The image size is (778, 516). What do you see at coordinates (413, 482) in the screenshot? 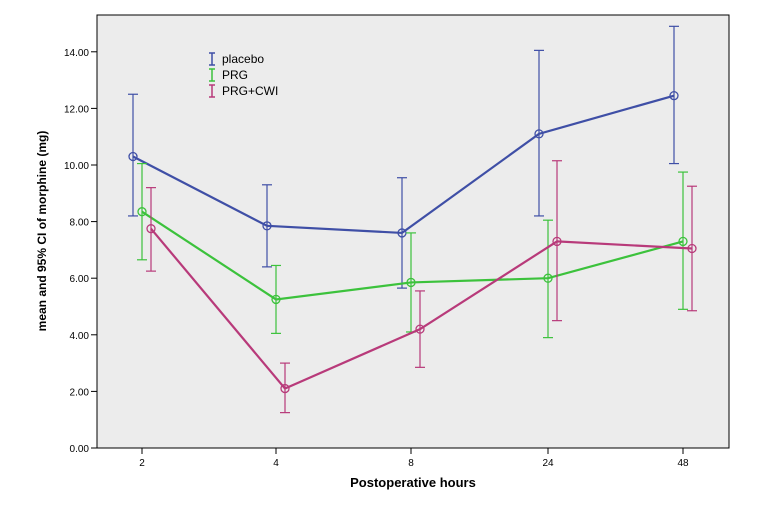
I see `x-axis-title: Postoperative hours` at bounding box center [413, 482].